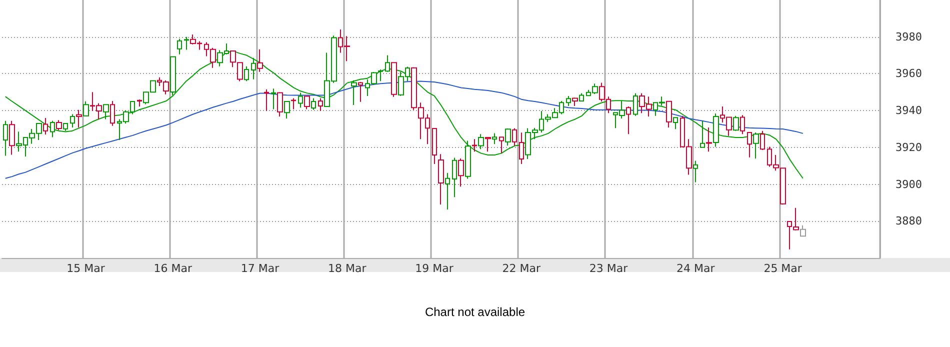  I want to click on y-tick-label: 3940, so click(909, 111).